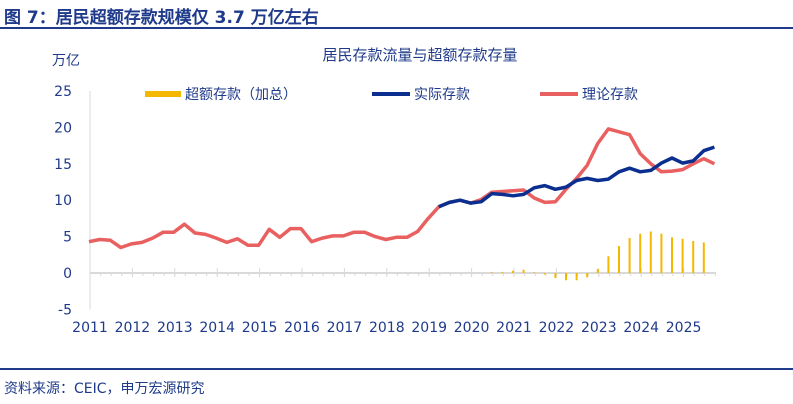 The image size is (793, 404). I want to click on legend-label-theory: 理论存款, so click(610, 95).